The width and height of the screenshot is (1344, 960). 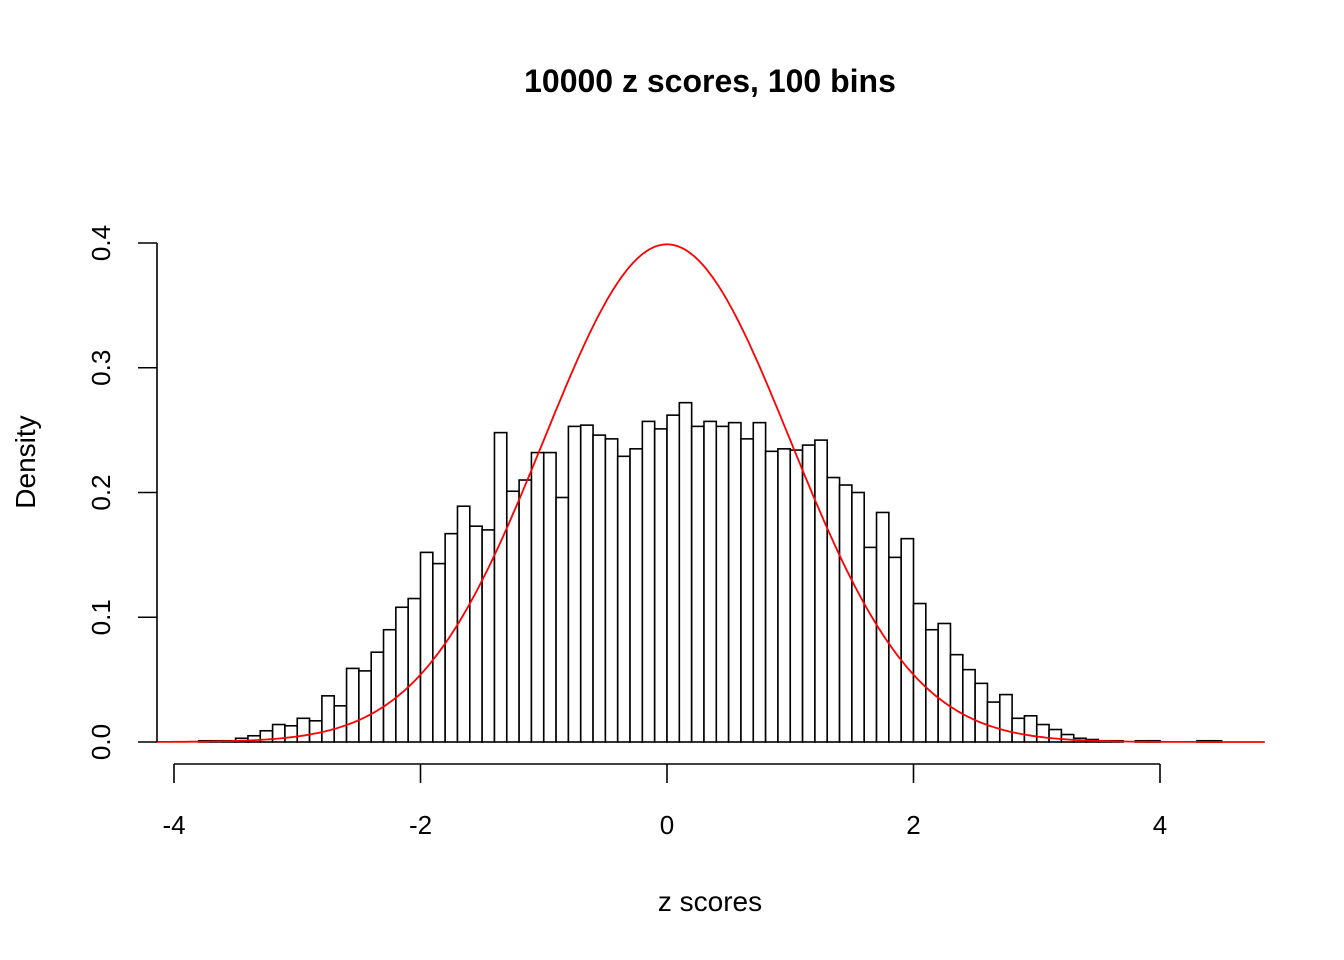 What do you see at coordinates (173, 825) in the screenshot?
I see `x-tick-label: -4` at bounding box center [173, 825].